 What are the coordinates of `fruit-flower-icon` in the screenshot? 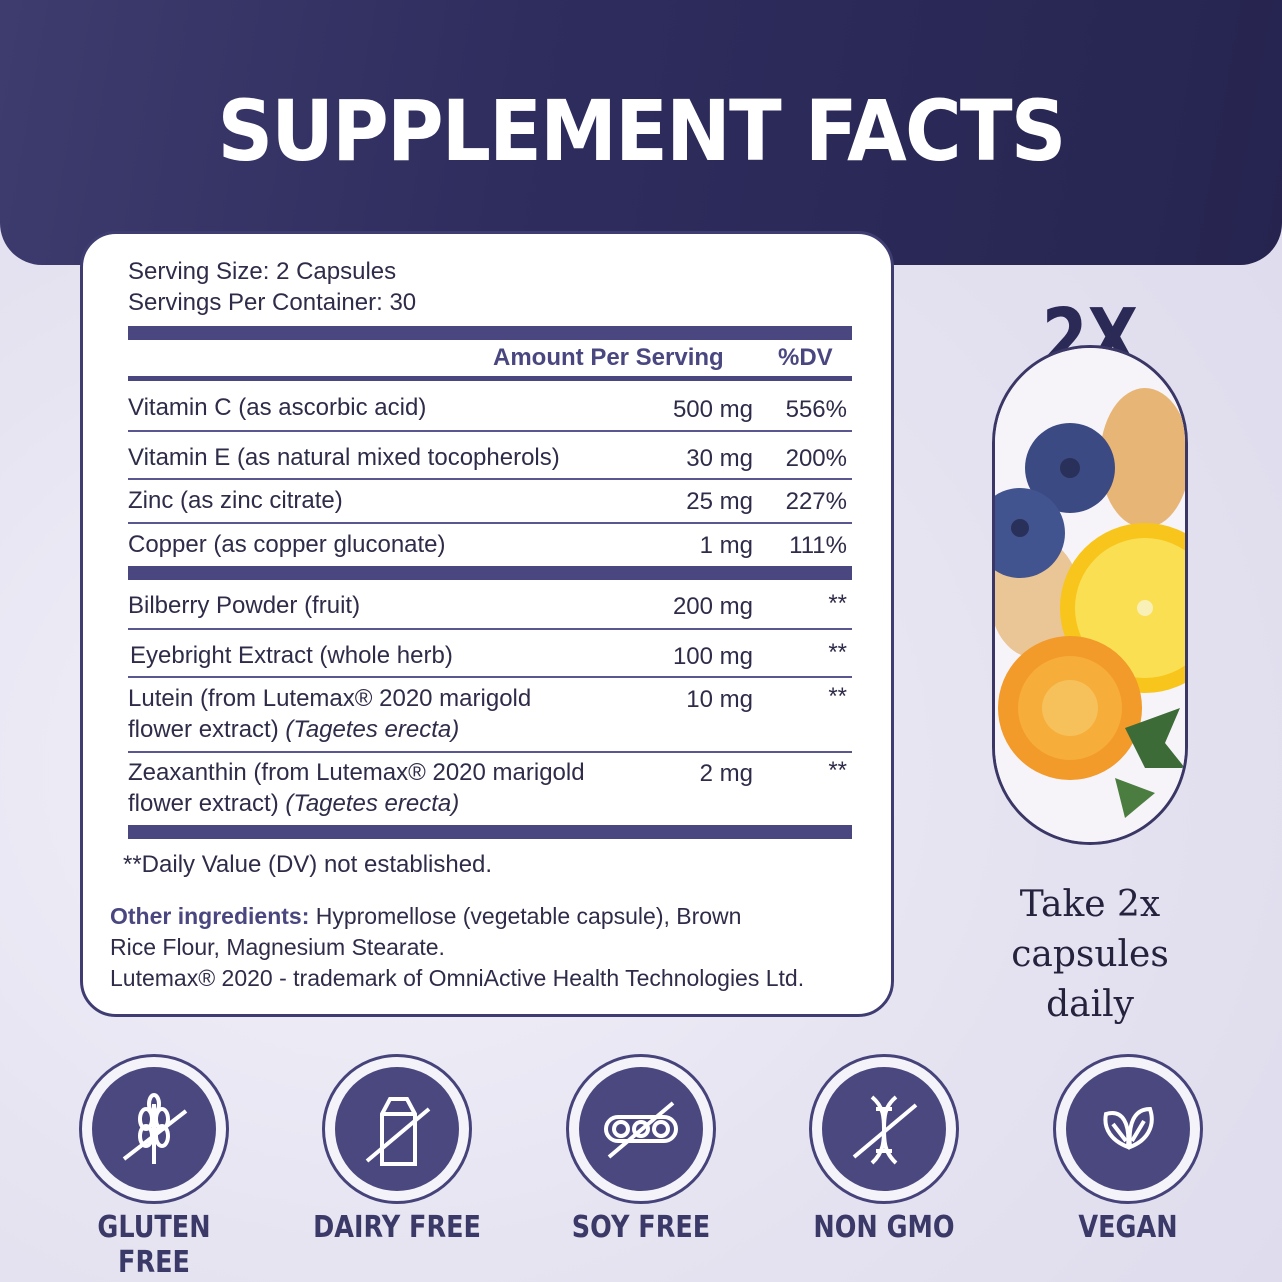 It's located at (1090, 595).